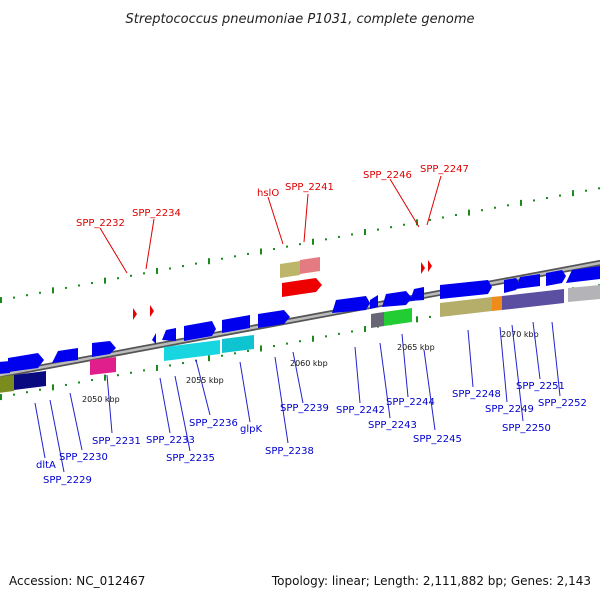 The height and width of the screenshot is (600, 600). What do you see at coordinates (304, 408) in the screenshot?
I see `gene-label: SPP_2239` at bounding box center [304, 408].